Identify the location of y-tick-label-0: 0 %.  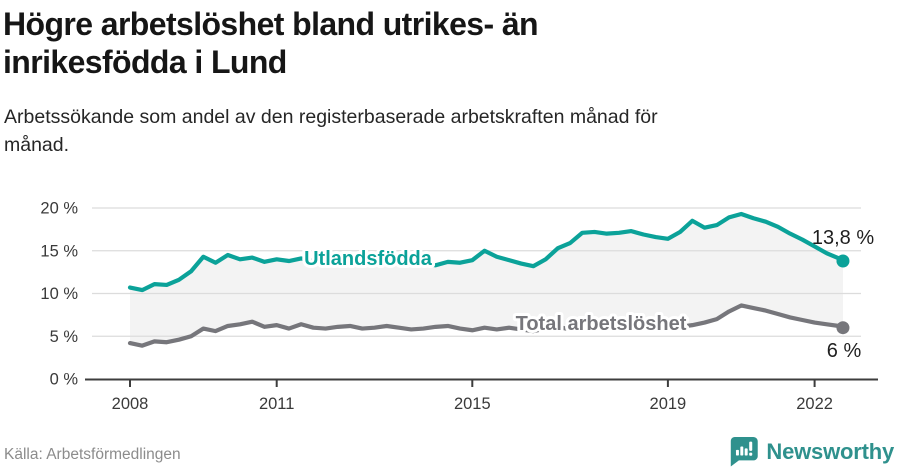
(64, 380).